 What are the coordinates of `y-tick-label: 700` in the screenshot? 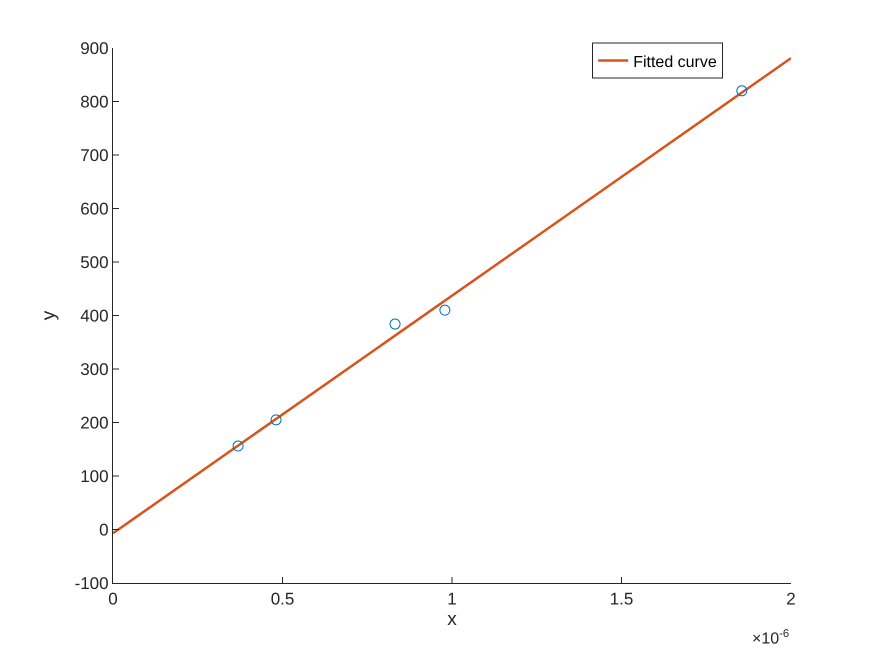 It's located at (94, 155).